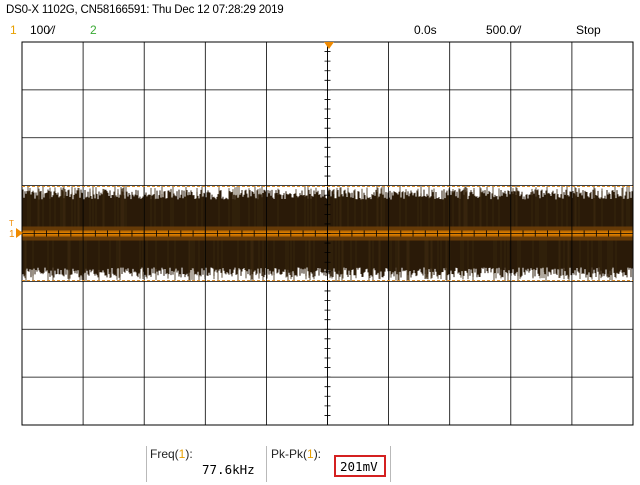 This screenshot has height=485, width=640. Describe the element at coordinates (12, 234) in the screenshot. I see `ground-marker-label: 1` at that location.